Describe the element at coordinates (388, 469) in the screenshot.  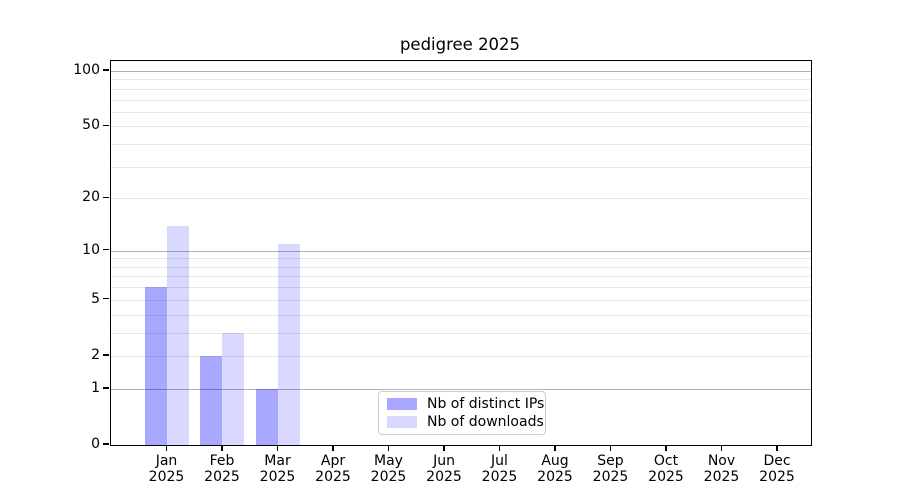
I see `x-tick-label-may: May 2025` at that location.